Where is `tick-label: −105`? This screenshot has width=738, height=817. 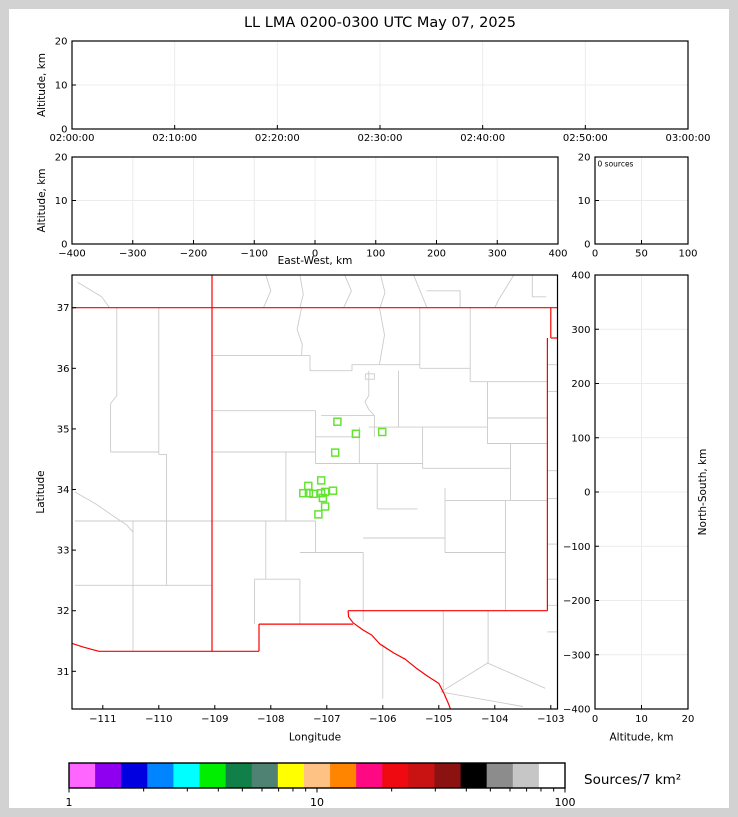 tick-label: −105 is located at coordinates (438, 719).